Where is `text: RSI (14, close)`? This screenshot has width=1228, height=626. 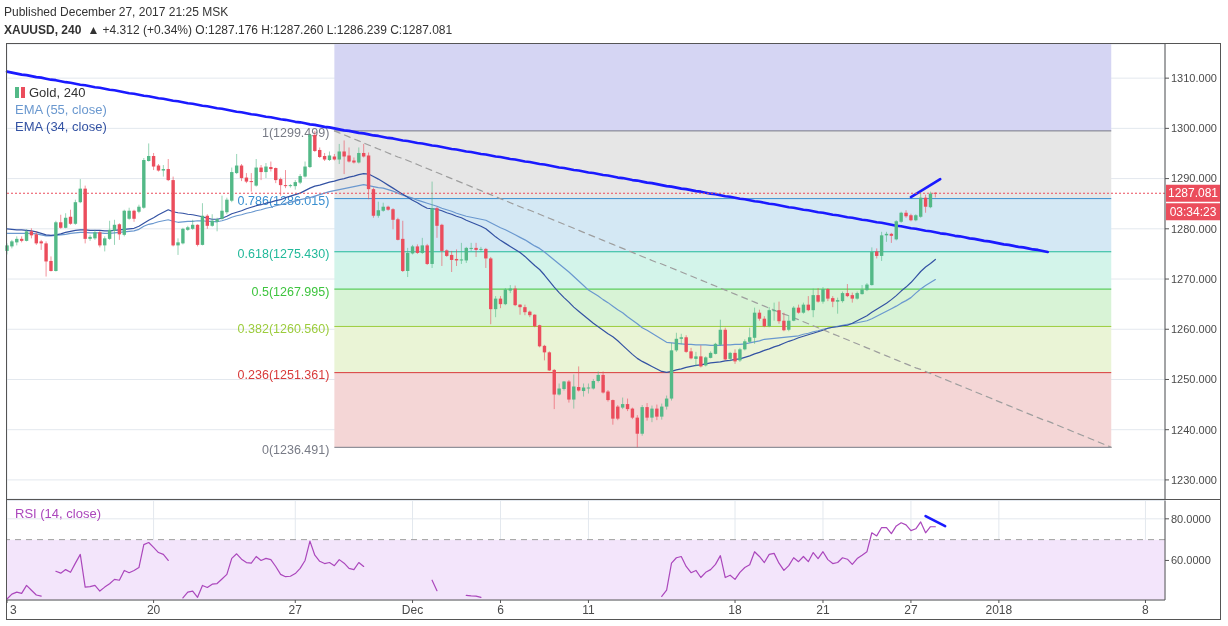 text: RSI (14, close) is located at coordinates (58, 513).